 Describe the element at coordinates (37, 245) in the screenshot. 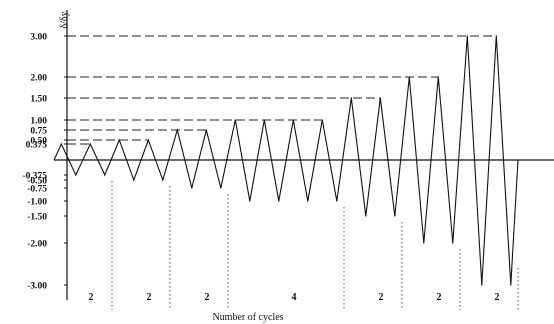

I see `y-tick-label: -2.00` at that location.